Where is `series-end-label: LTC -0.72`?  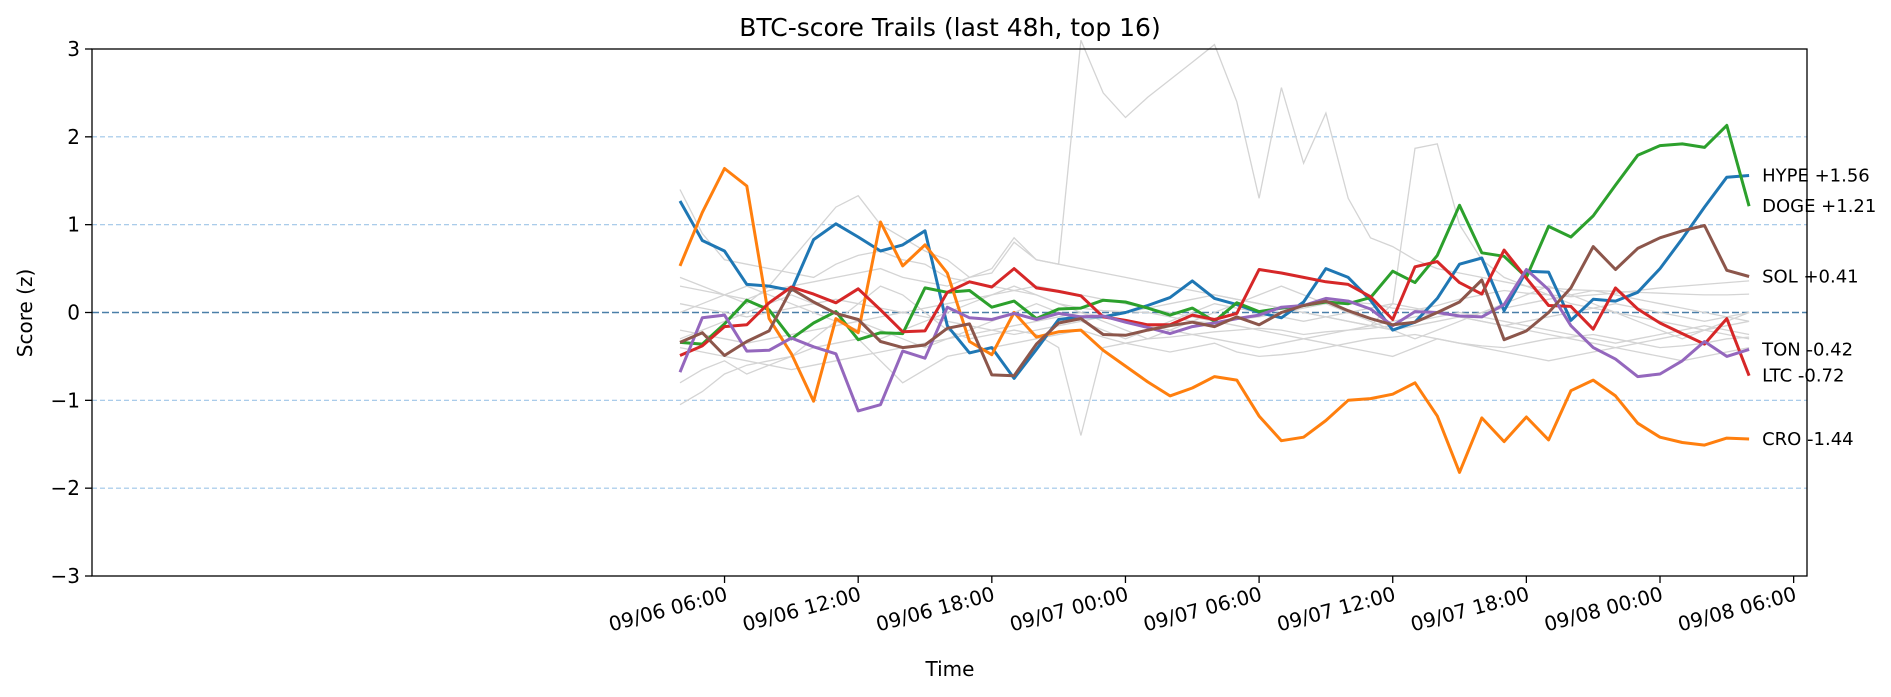 series-end-label: LTC -0.72 is located at coordinates (1803, 376).